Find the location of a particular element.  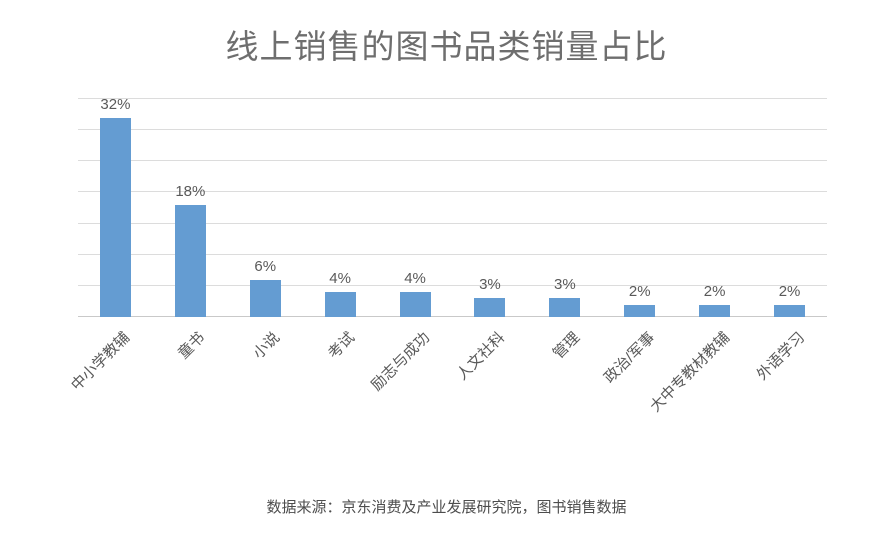

category-label: 童书 is located at coordinates (192, 346).